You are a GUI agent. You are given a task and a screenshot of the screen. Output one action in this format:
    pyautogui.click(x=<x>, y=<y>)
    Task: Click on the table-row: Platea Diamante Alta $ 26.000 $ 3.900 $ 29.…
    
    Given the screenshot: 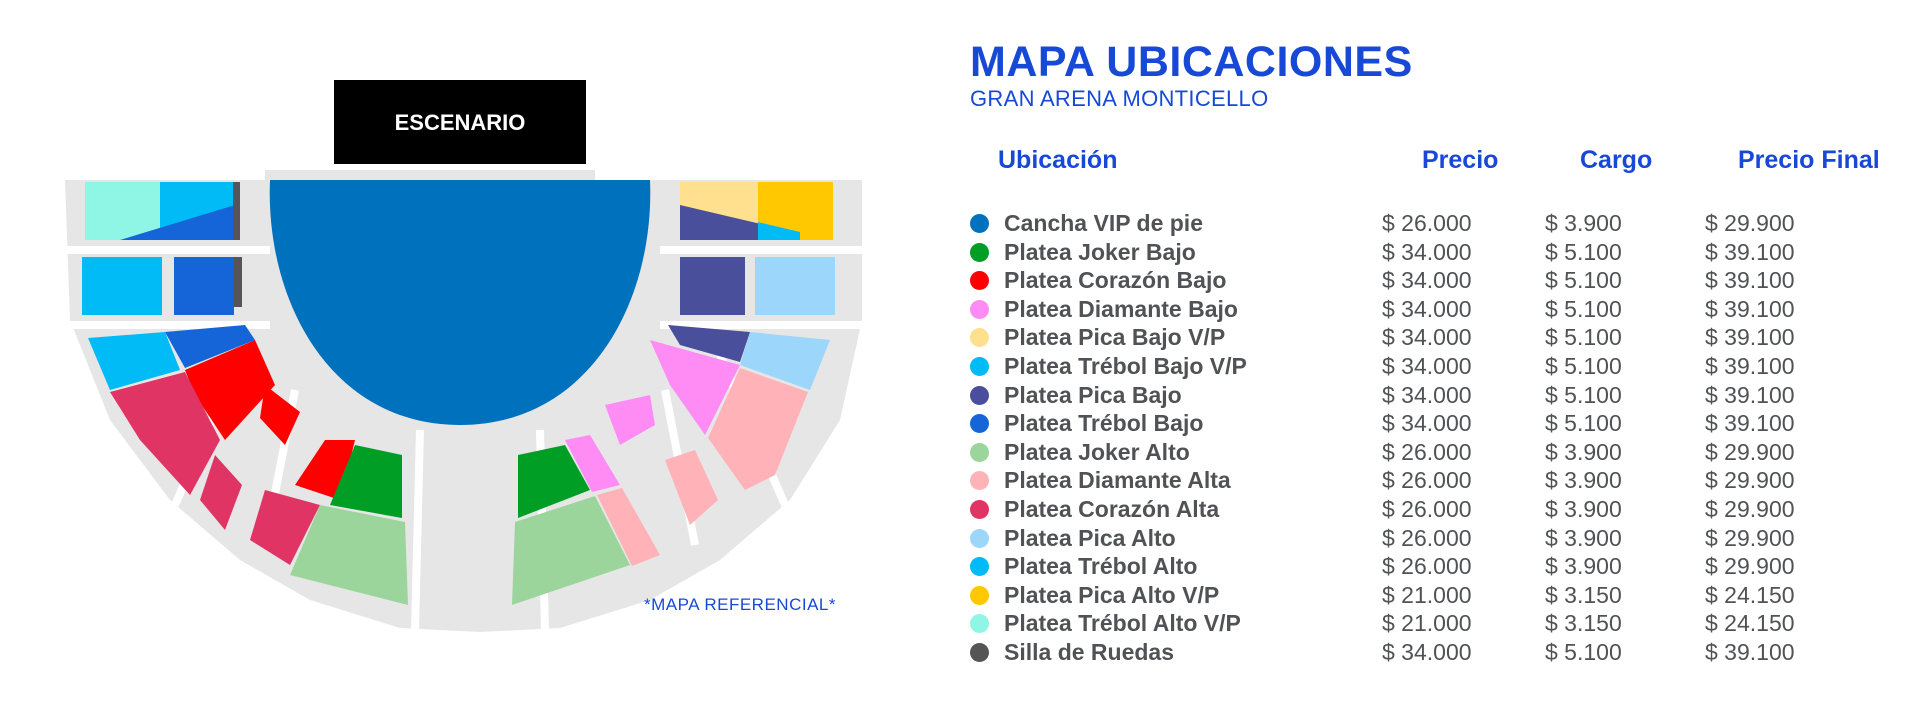 What is the action you would take?
    pyautogui.click(x=1440, y=480)
    